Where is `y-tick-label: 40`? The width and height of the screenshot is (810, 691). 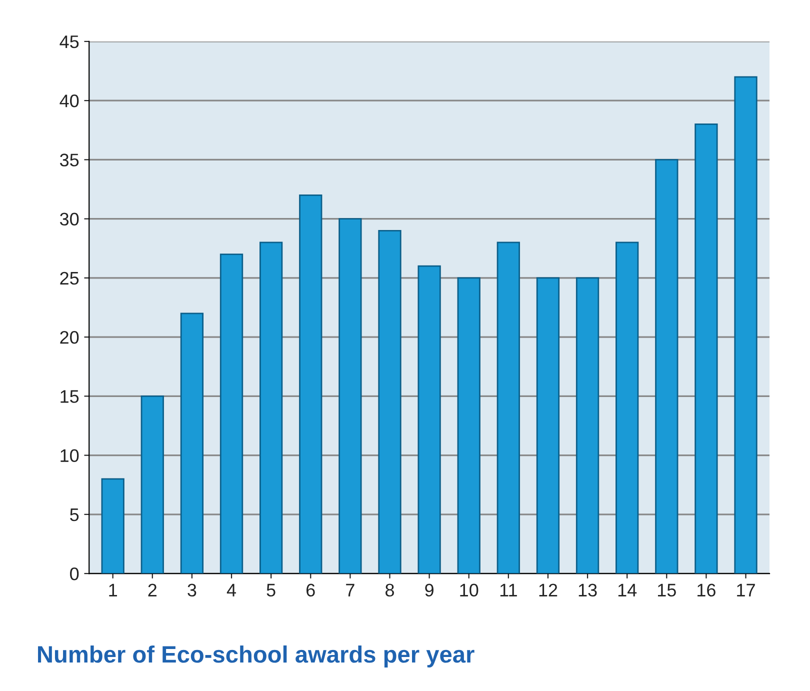 y-tick-label: 40 is located at coordinates (69, 101).